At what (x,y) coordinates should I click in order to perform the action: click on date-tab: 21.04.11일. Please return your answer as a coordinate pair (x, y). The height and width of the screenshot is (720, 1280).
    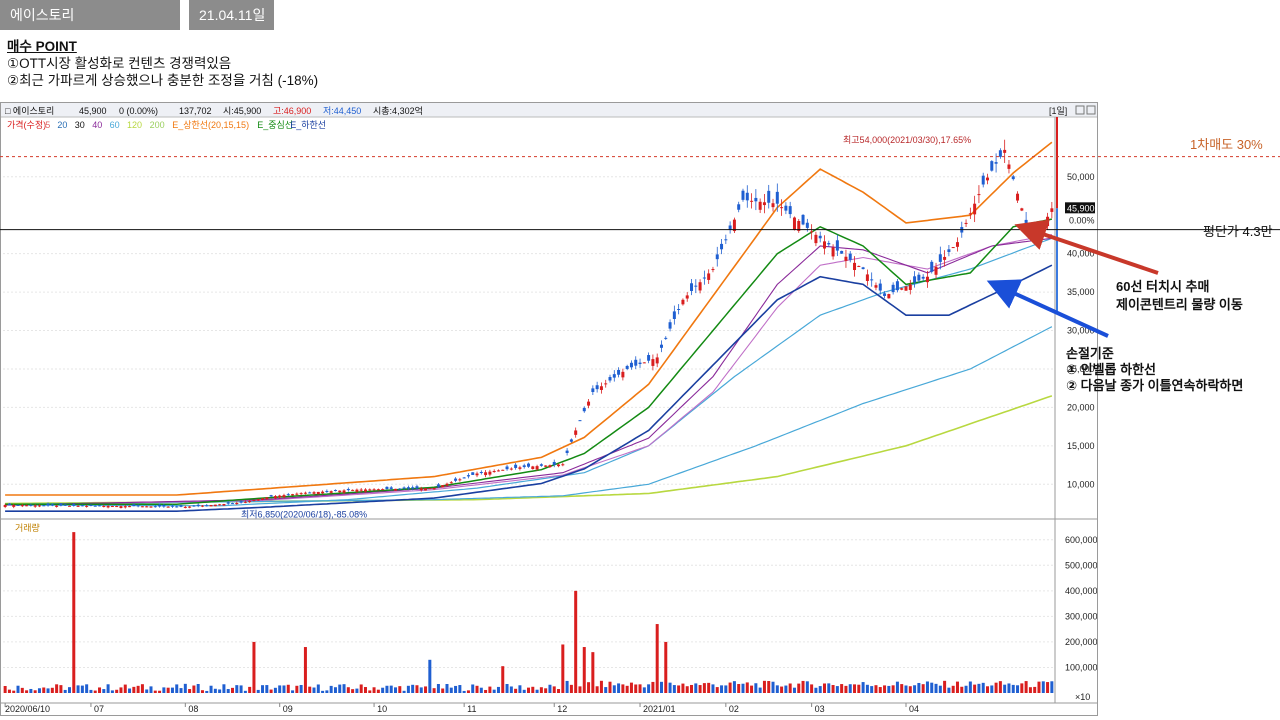
    Looking at the image, I should click on (231, 15).